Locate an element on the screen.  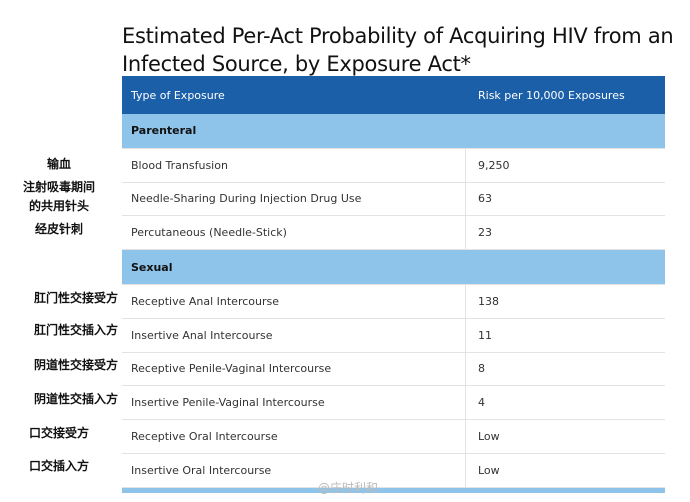
watermark: @庄时利和 is located at coordinates (348, 488).